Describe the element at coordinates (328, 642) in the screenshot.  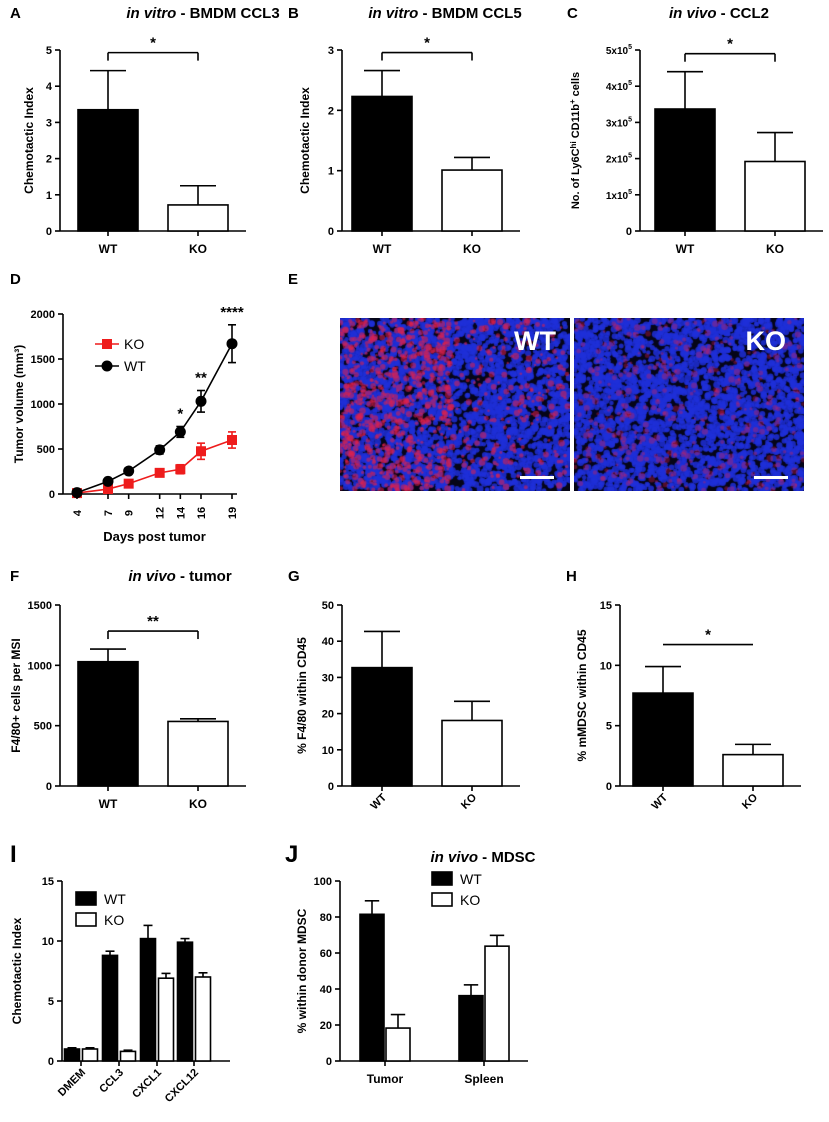
I see `y-tick-label: 40` at that location.